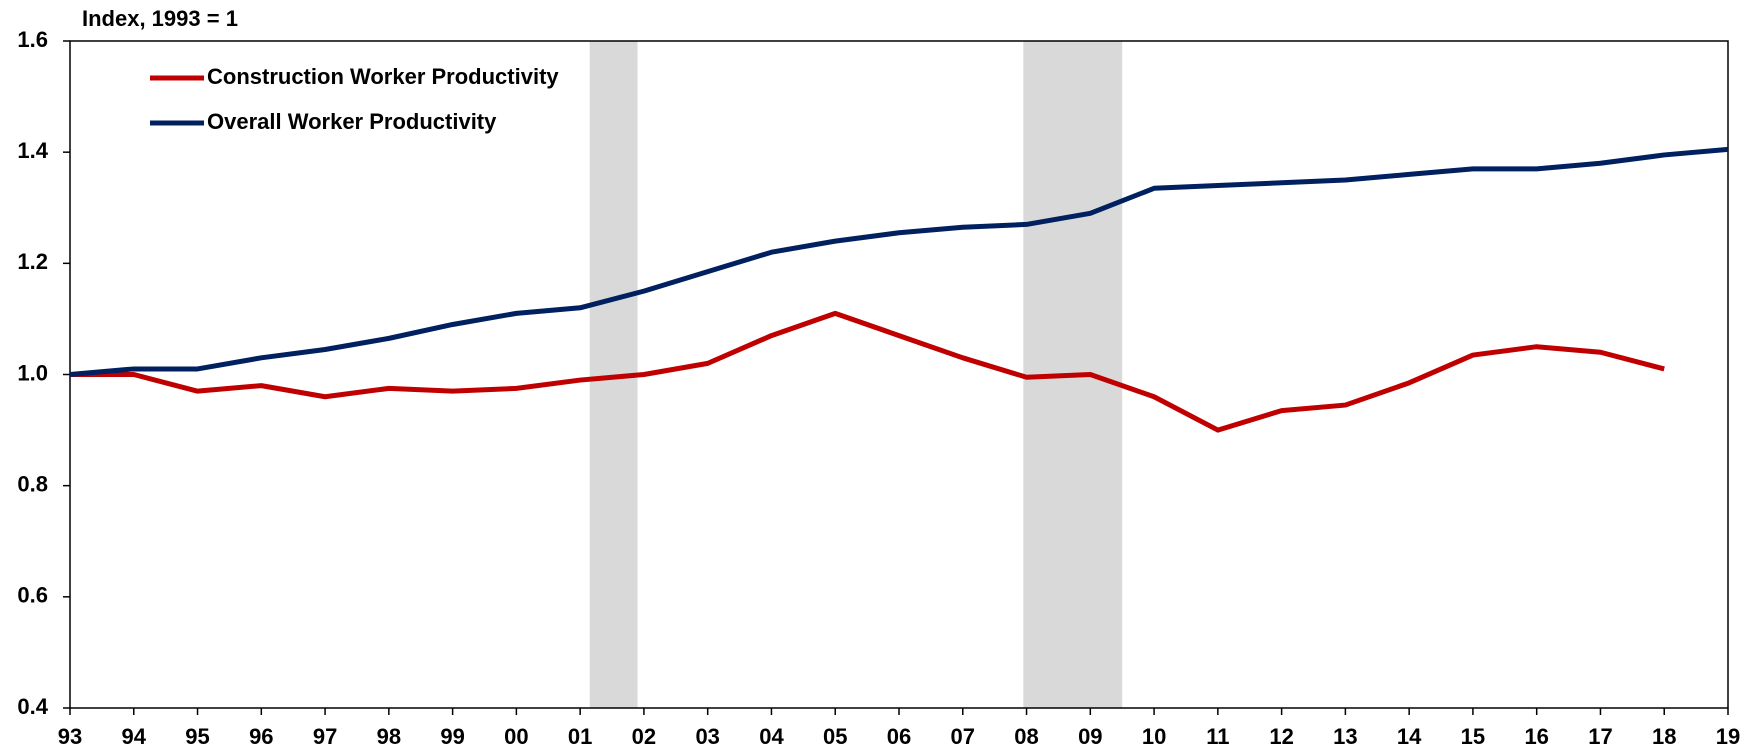 This screenshot has height=751, width=1742. What do you see at coordinates (1473, 736) in the screenshot?
I see `x-tick-label: 15` at bounding box center [1473, 736].